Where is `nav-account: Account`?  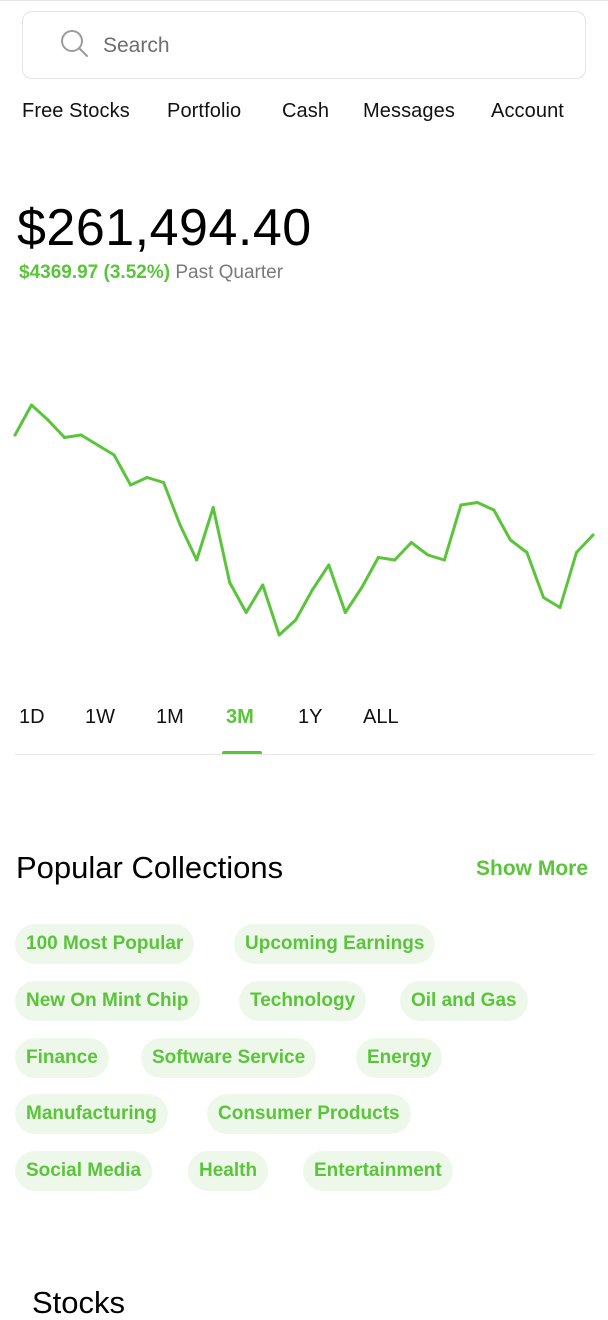 nav-account: Account is located at coordinates (527, 111).